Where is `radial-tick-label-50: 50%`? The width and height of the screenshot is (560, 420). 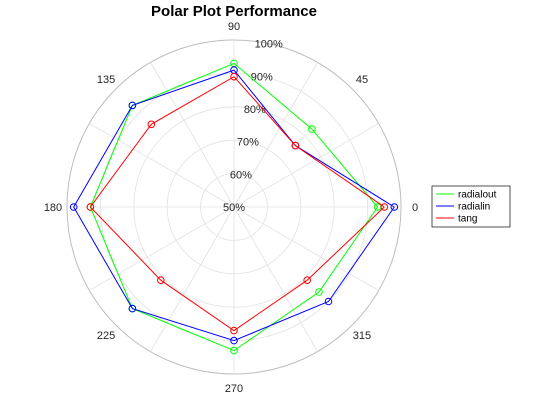 radial-tick-label-50: 50% is located at coordinates (234, 208).